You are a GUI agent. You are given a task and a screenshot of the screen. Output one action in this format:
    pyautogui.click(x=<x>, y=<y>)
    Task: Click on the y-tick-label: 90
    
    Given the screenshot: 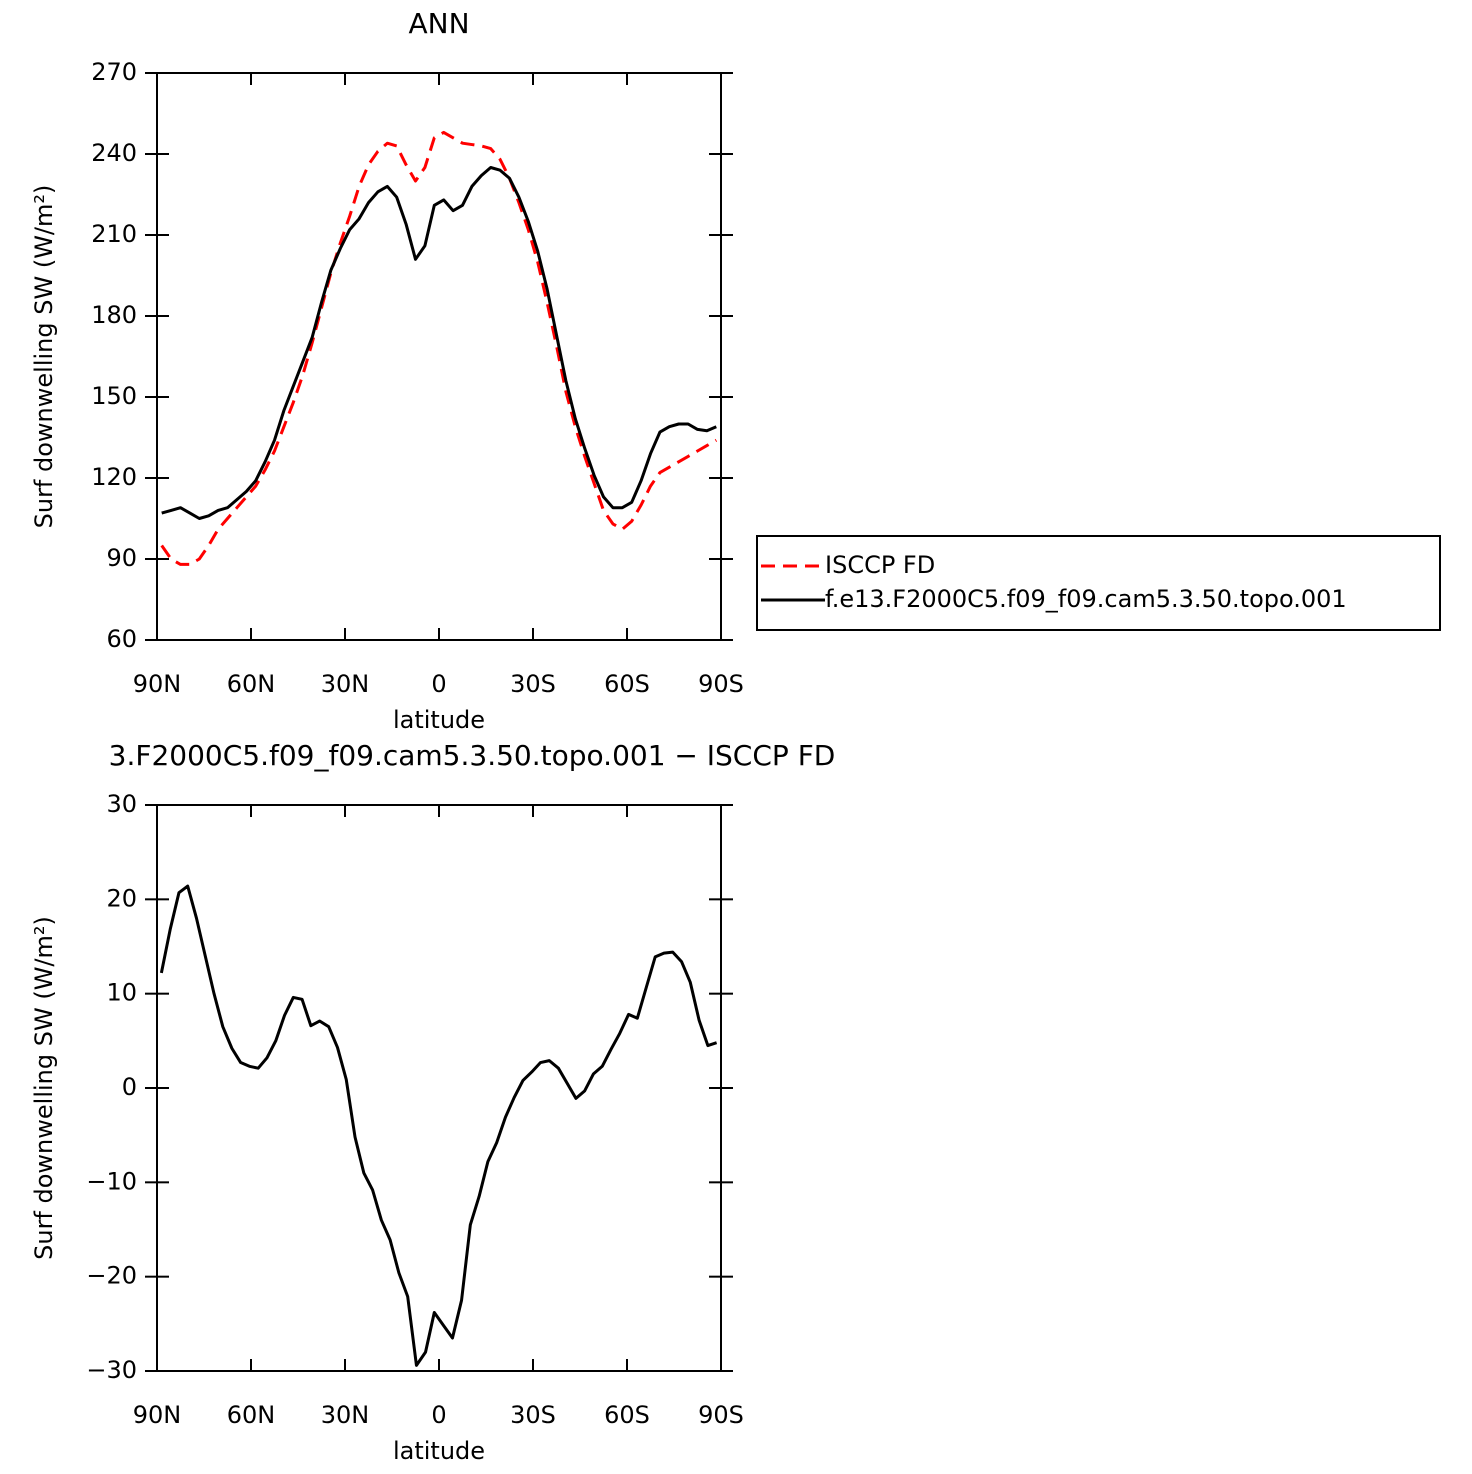 What is the action you would take?
    pyautogui.click(x=121, y=558)
    